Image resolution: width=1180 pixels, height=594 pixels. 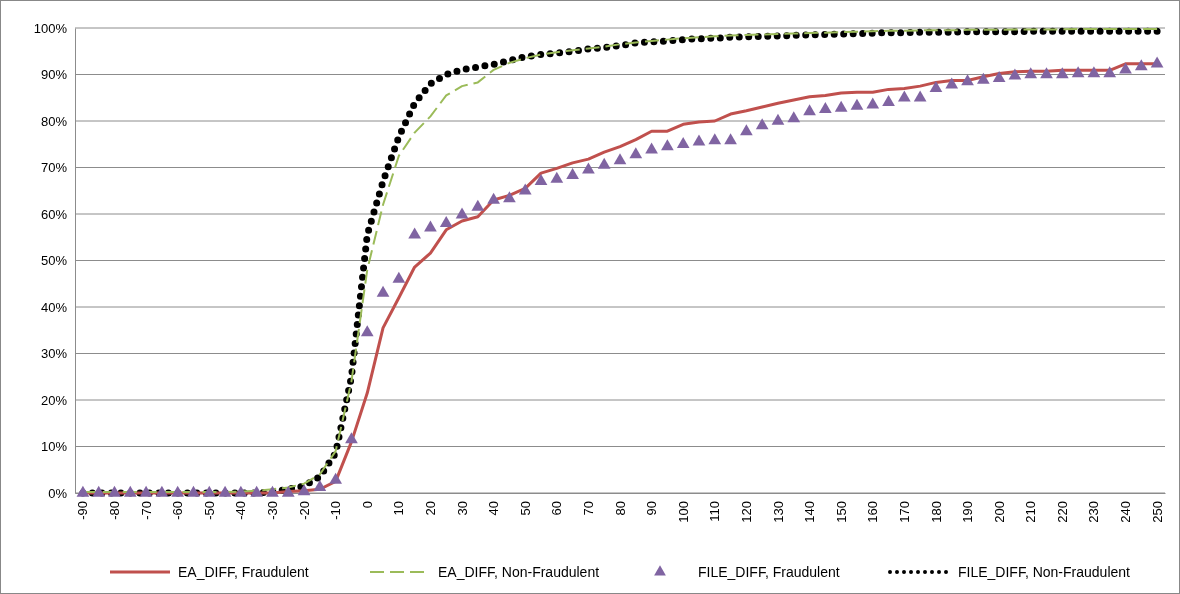 What do you see at coordinates (525, 508) in the screenshot?
I see `x-tick-label: 50` at bounding box center [525, 508].